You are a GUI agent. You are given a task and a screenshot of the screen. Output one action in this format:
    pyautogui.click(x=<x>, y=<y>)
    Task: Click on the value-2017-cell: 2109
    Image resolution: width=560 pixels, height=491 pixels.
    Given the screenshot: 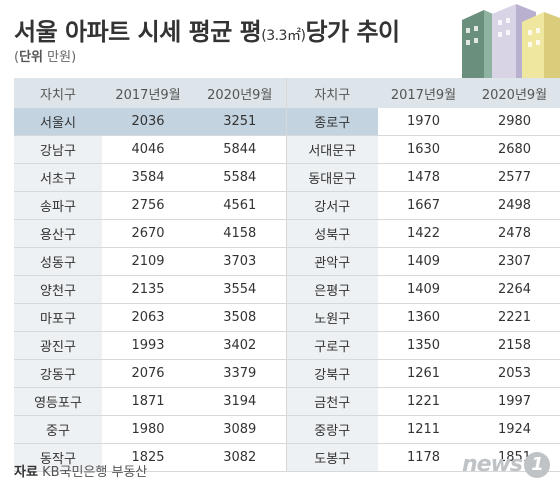 What is the action you would take?
    pyautogui.click(x=148, y=261)
    